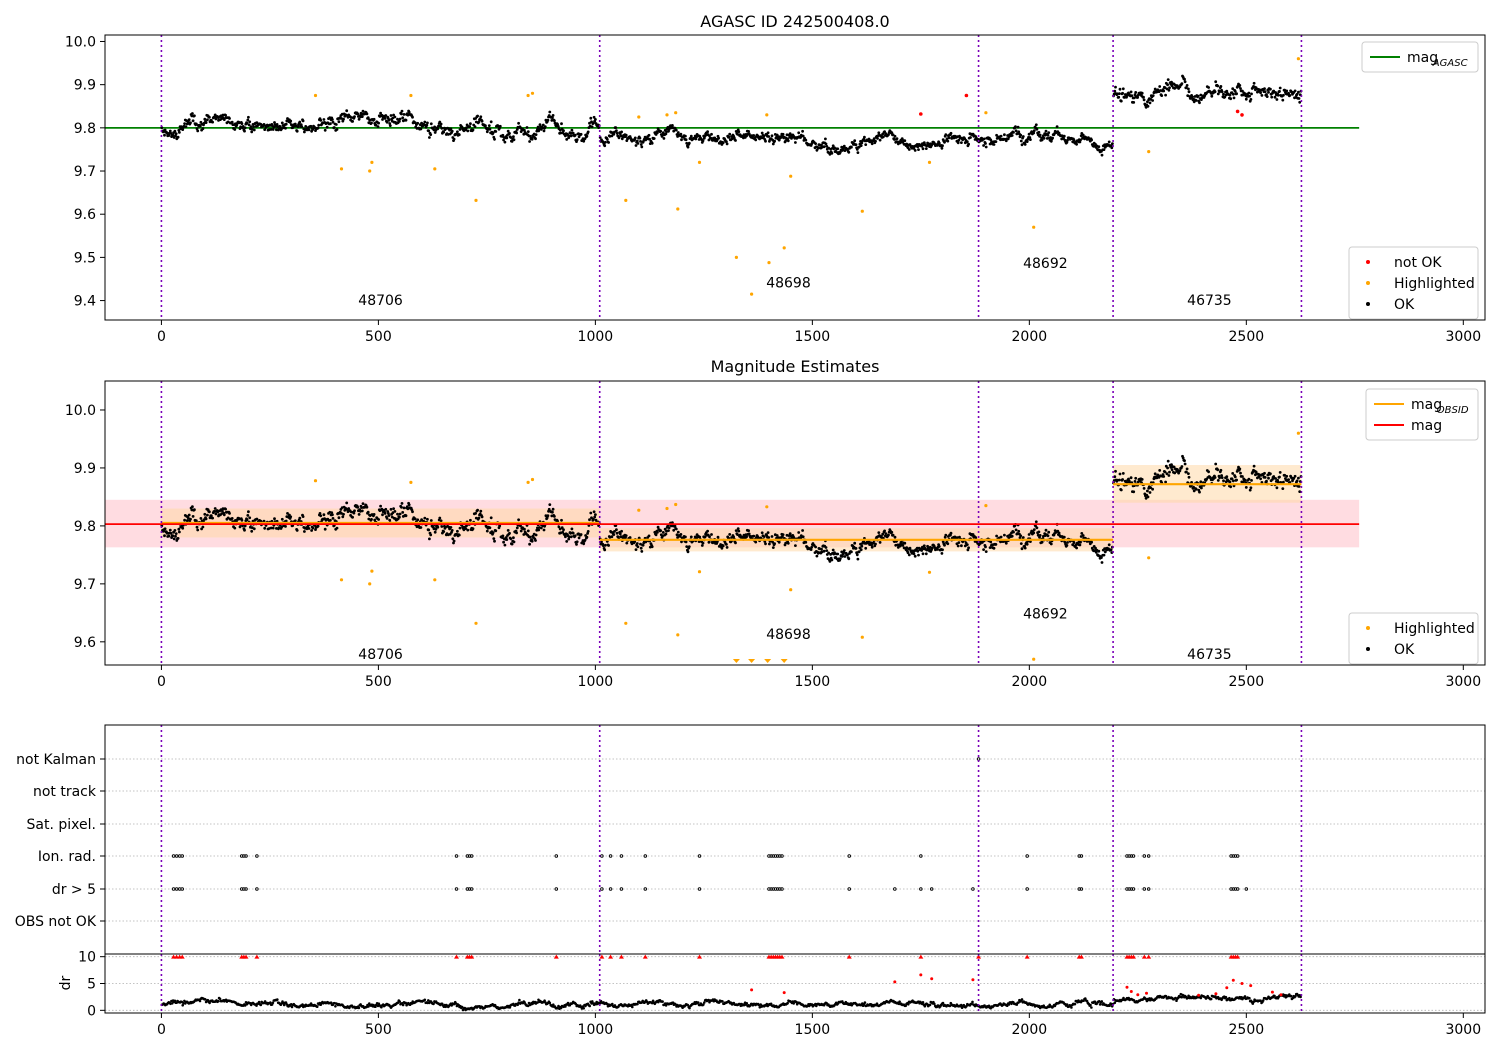 The width and height of the screenshot is (1500, 1050). What do you see at coordinates (788, 284) in the screenshot?
I see `obsid-label: 48698` at bounding box center [788, 284].